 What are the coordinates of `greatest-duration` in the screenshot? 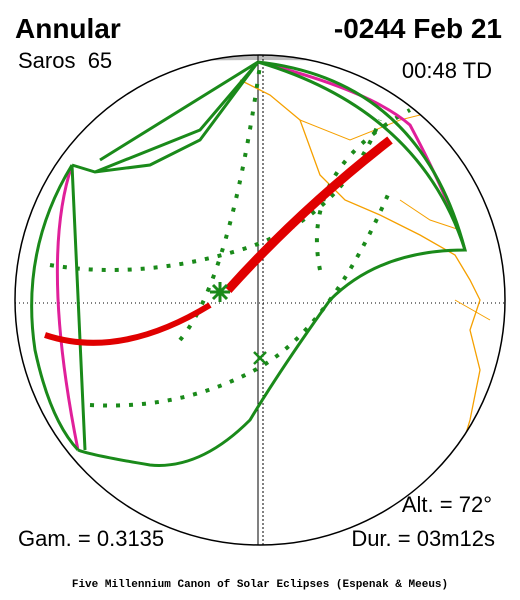 It's located at (260, 358).